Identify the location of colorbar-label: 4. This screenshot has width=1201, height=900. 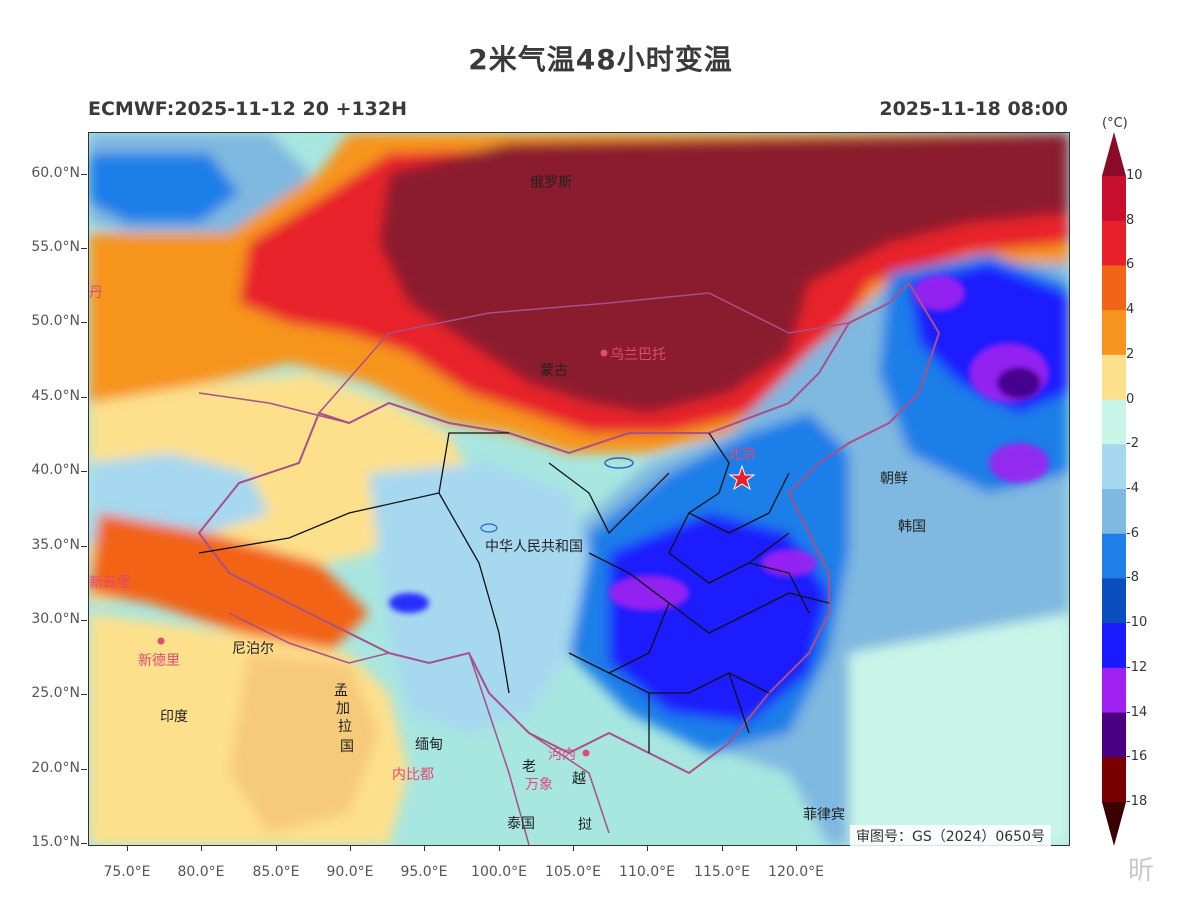
(1130, 310).